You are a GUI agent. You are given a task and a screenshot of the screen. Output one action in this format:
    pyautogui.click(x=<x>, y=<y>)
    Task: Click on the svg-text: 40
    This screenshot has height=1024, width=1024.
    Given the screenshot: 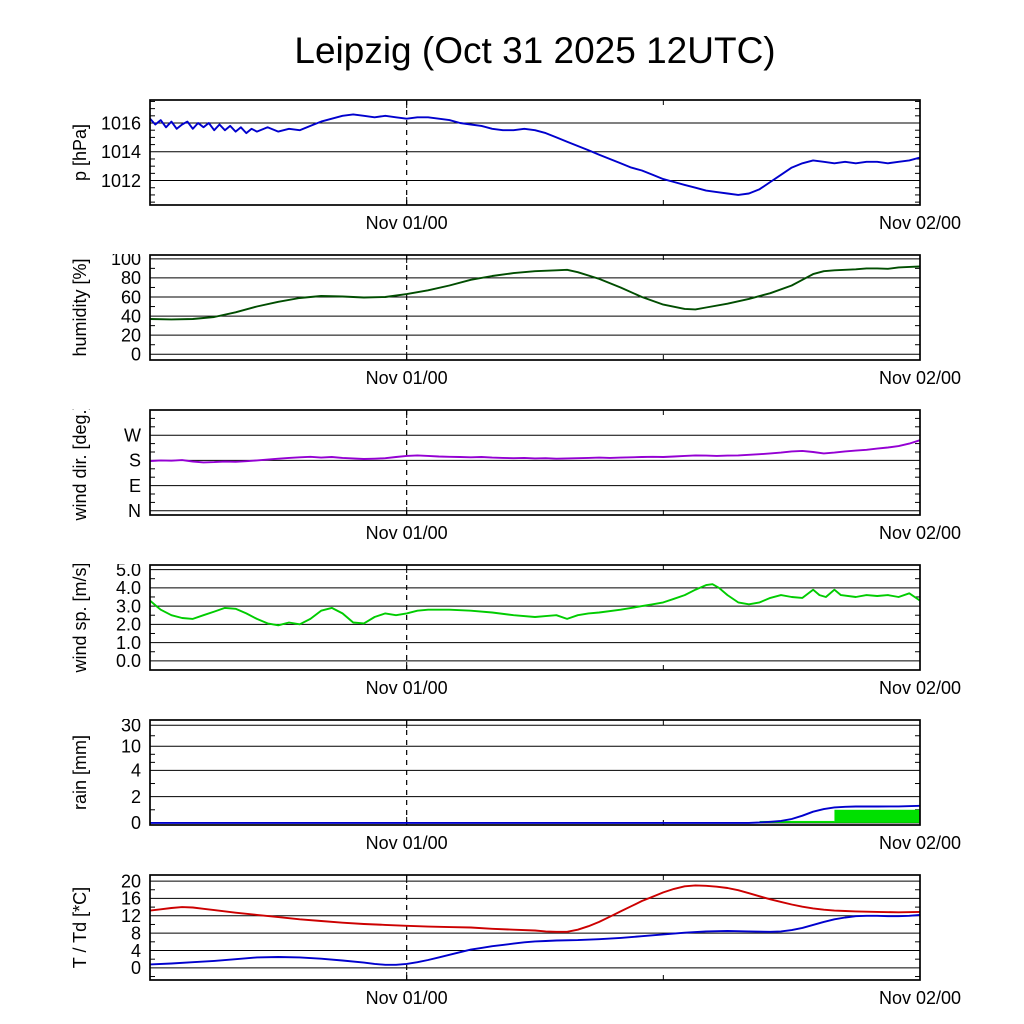 What is the action you would take?
    pyautogui.click(x=131, y=316)
    